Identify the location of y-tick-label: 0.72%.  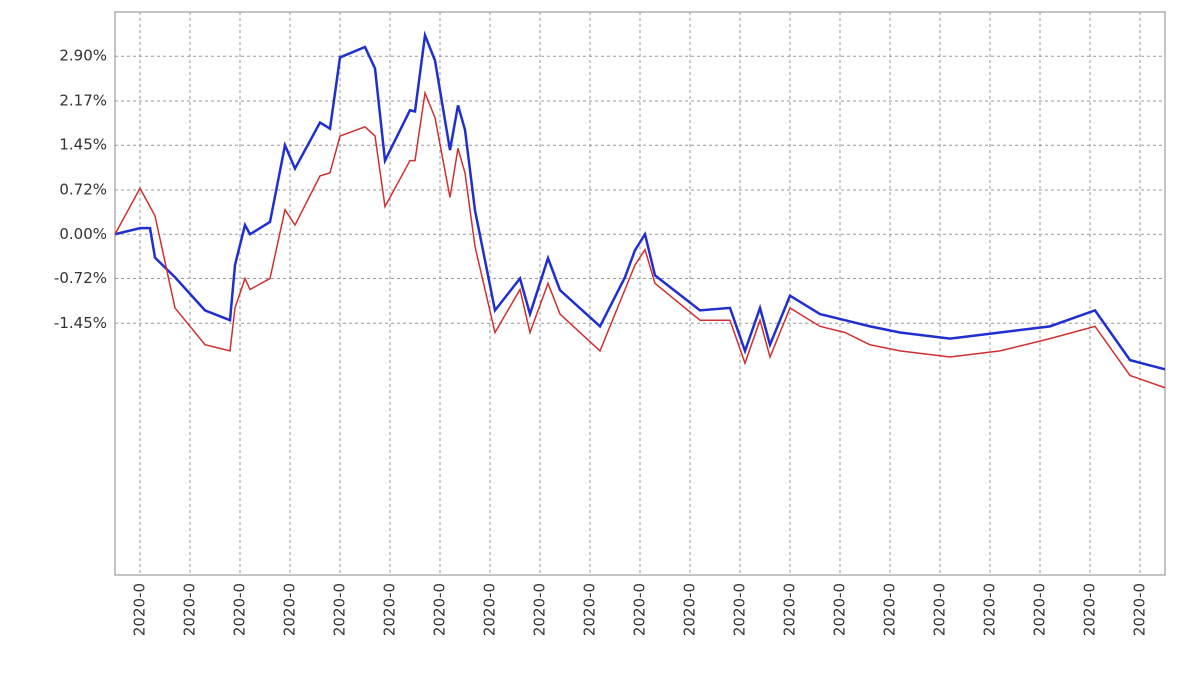
(83, 190).